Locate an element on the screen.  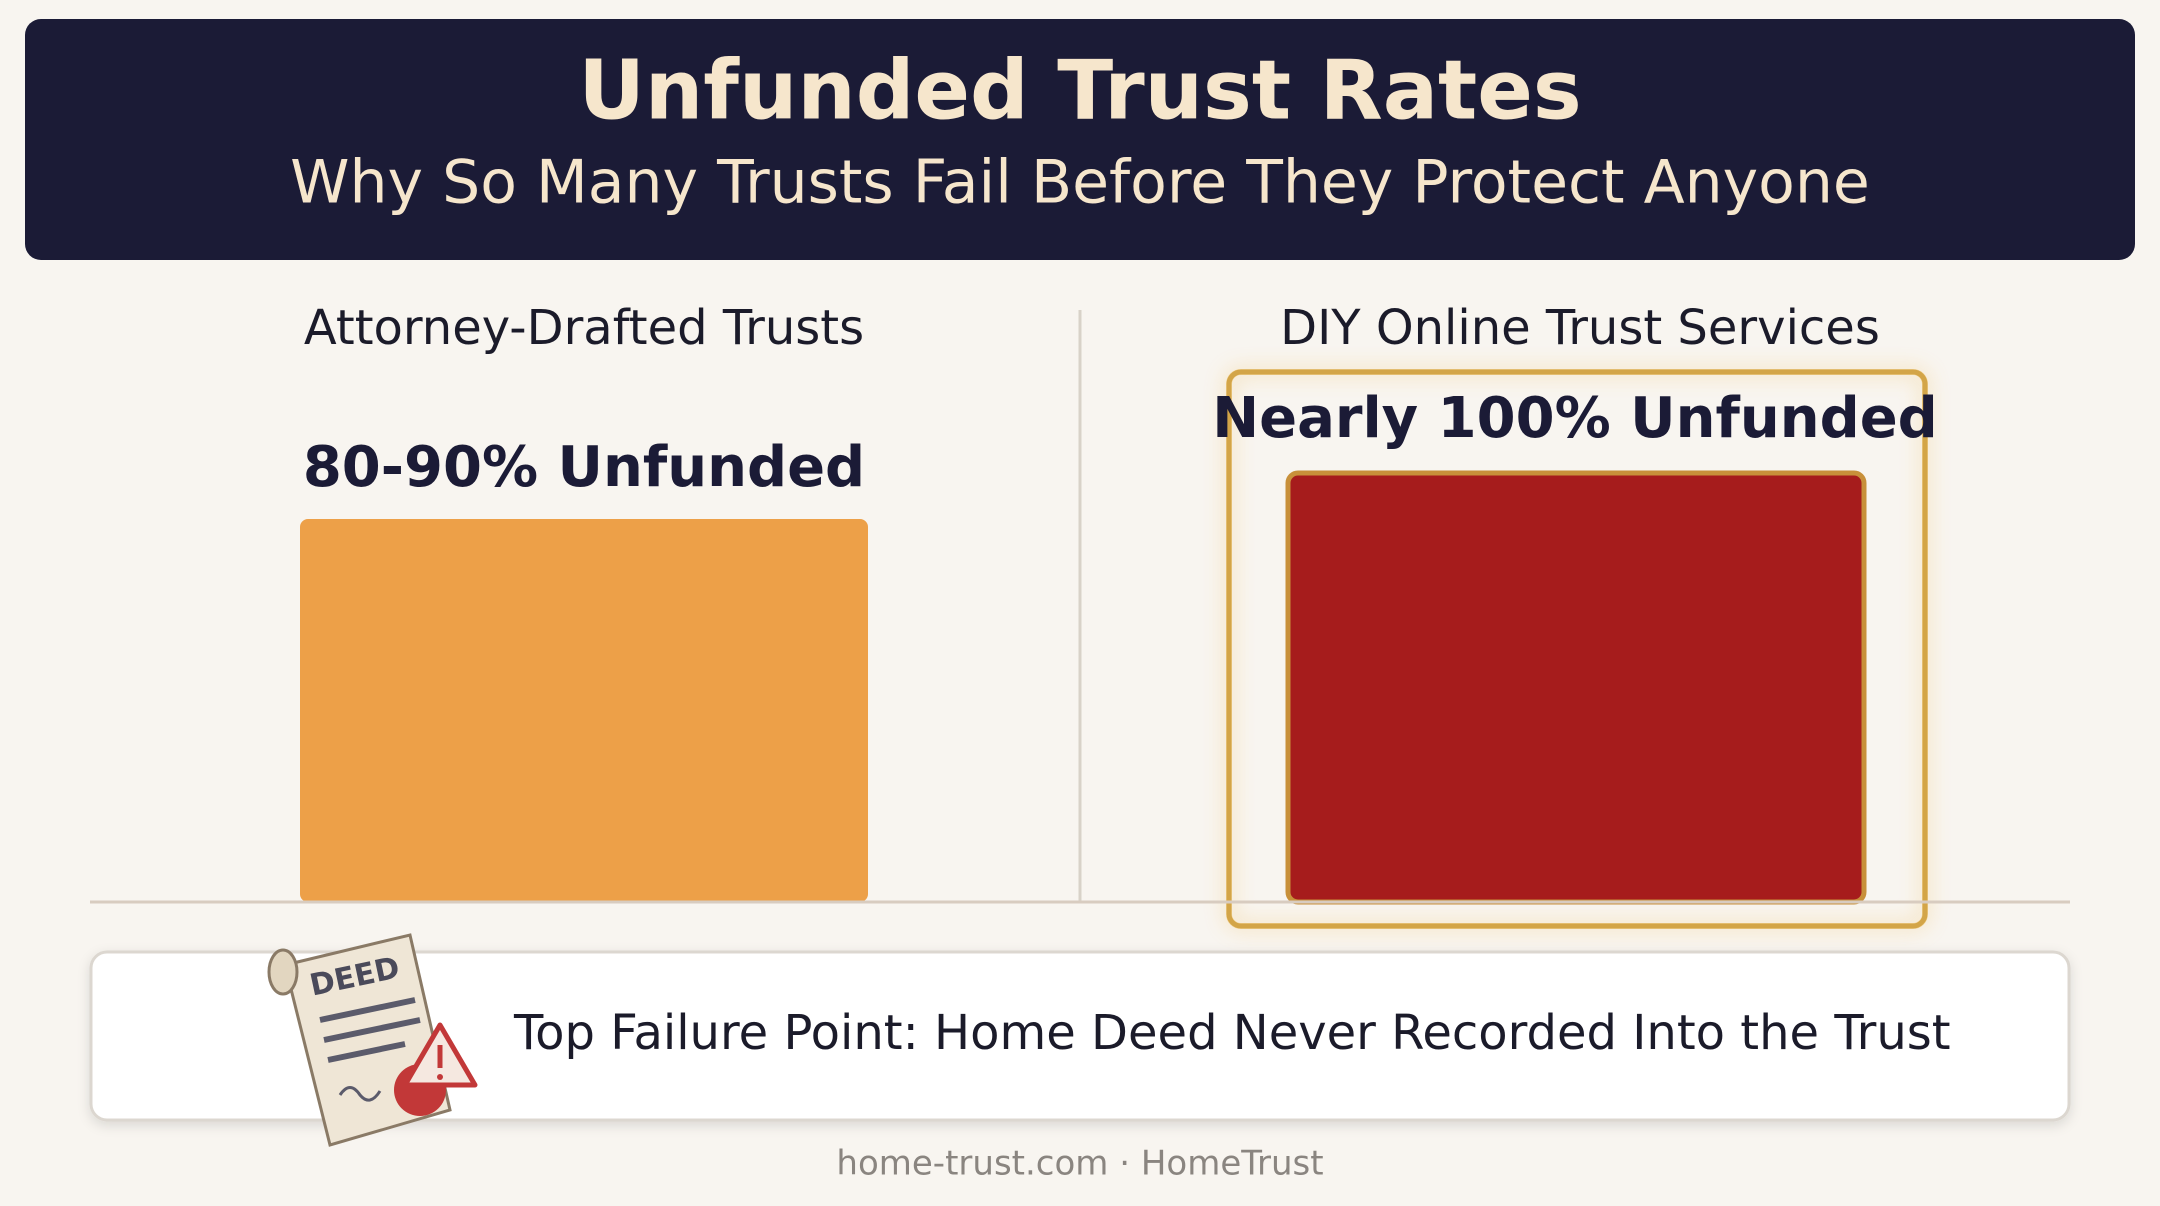
panel-label: Attorney-Drafted Trusts is located at coordinates (584, 328).